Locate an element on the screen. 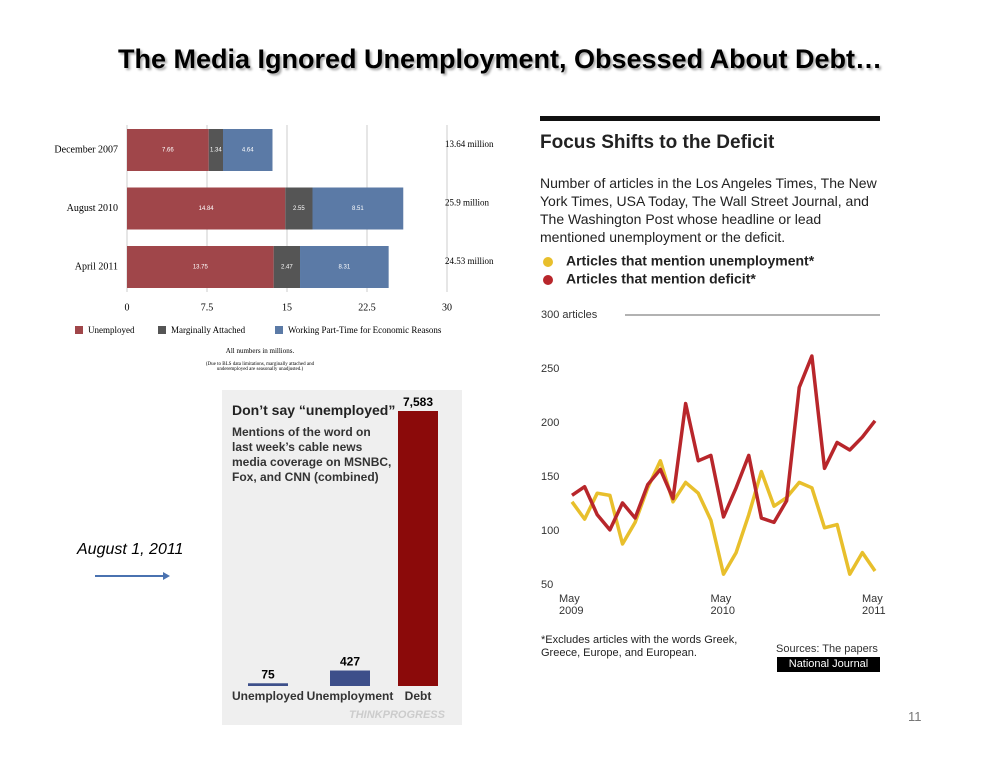 This screenshot has height=773, width=1000. total-label: 13.64 million is located at coordinates (469, 144).